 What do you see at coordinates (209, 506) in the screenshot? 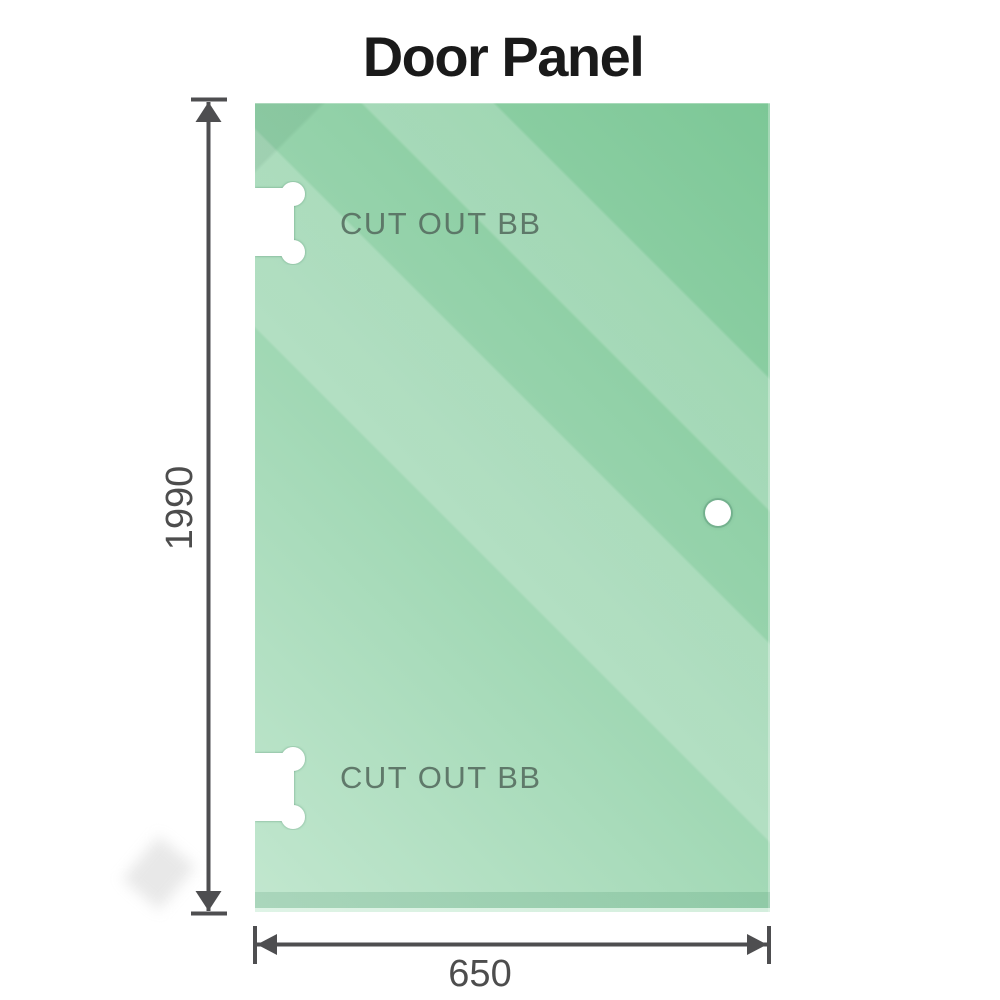
I see `height-dimension-line` at bounding box center [209, 506].